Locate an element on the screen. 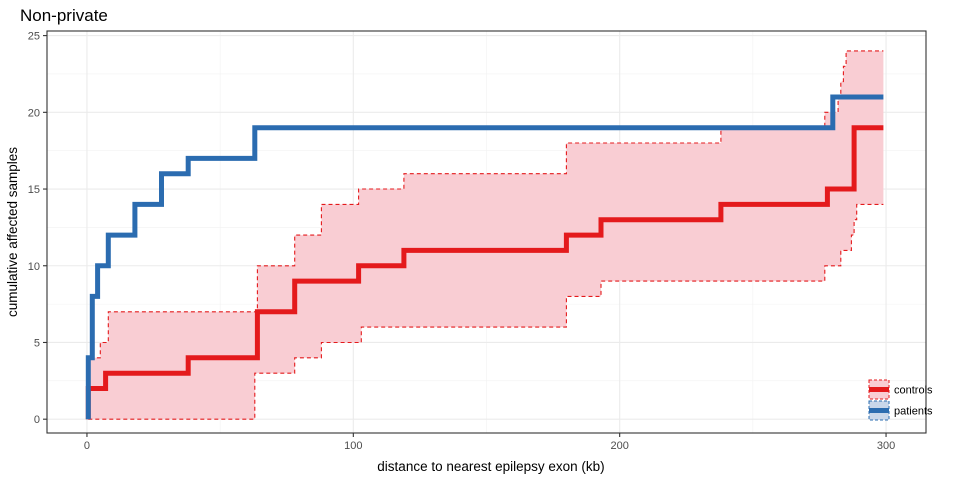  y-tick-label: 10 is located at coordinates (34, 267).